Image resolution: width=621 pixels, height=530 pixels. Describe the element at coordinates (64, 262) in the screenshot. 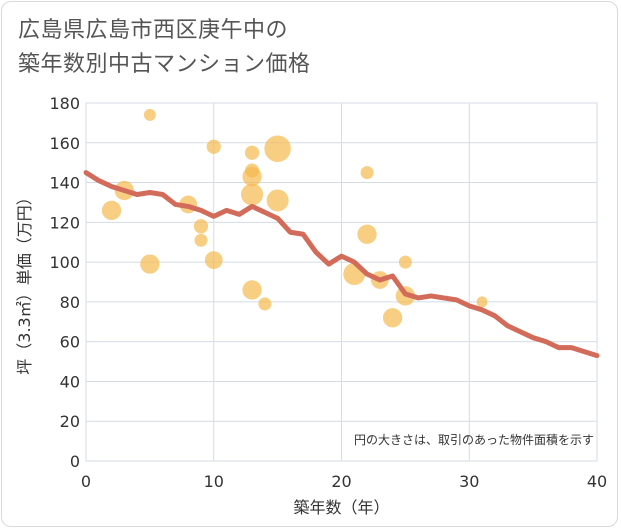

I see `y-tick-label: 100` at that location.